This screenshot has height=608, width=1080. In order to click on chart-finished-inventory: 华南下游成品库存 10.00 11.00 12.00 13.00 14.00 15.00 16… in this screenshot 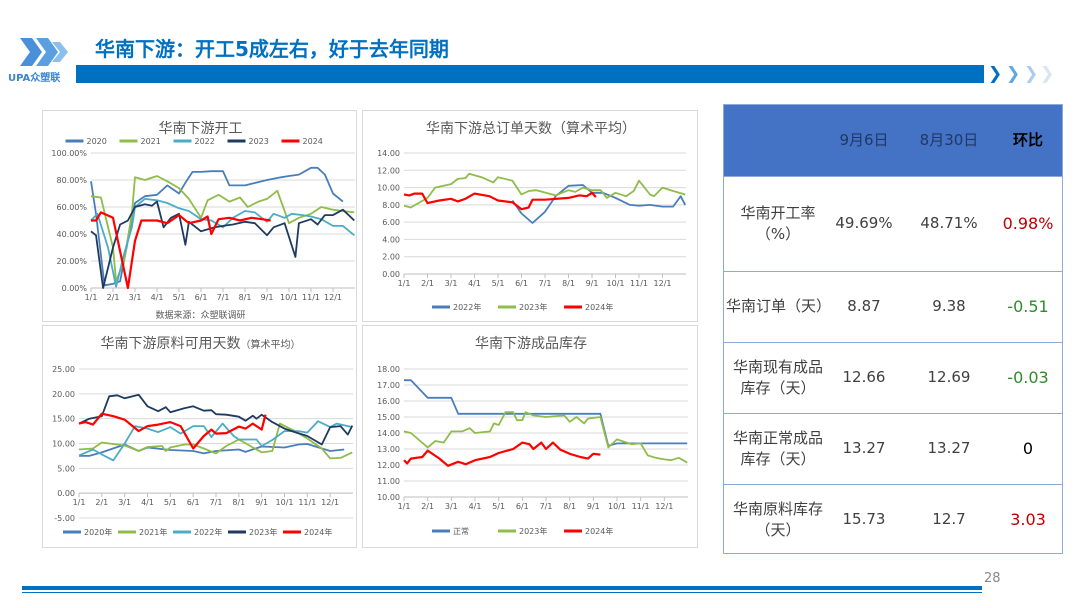, I will do `click(530, 436)`.